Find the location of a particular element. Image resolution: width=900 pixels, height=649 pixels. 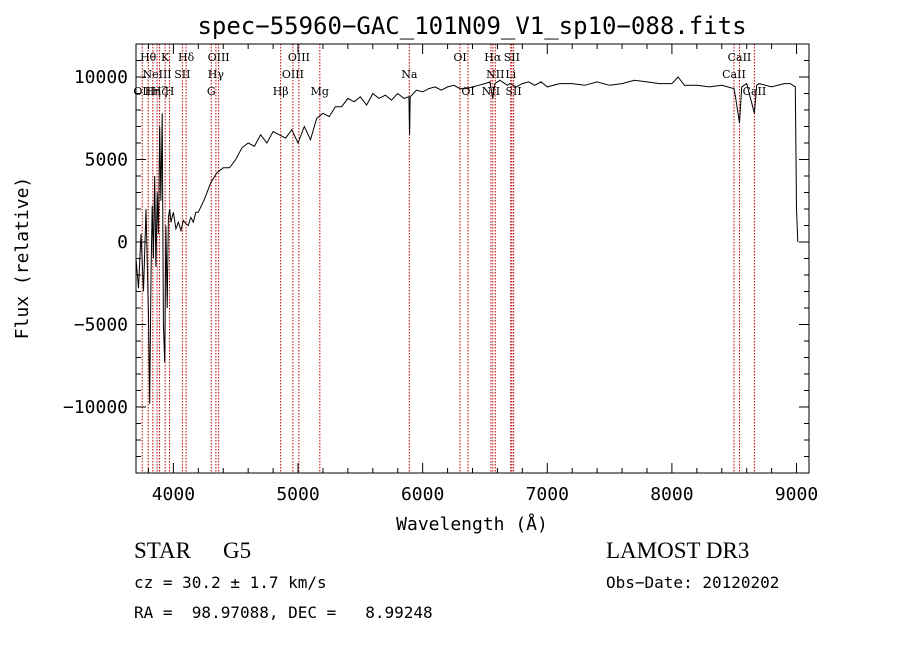

x-tick-label: 6000 is located at coordinates (422, 494).